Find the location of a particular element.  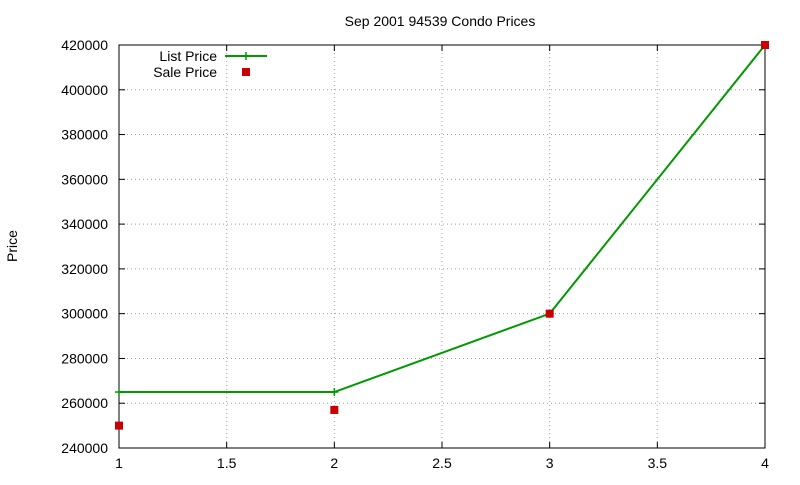

x-tick-label: 2 is located at coordinates (334, 463).